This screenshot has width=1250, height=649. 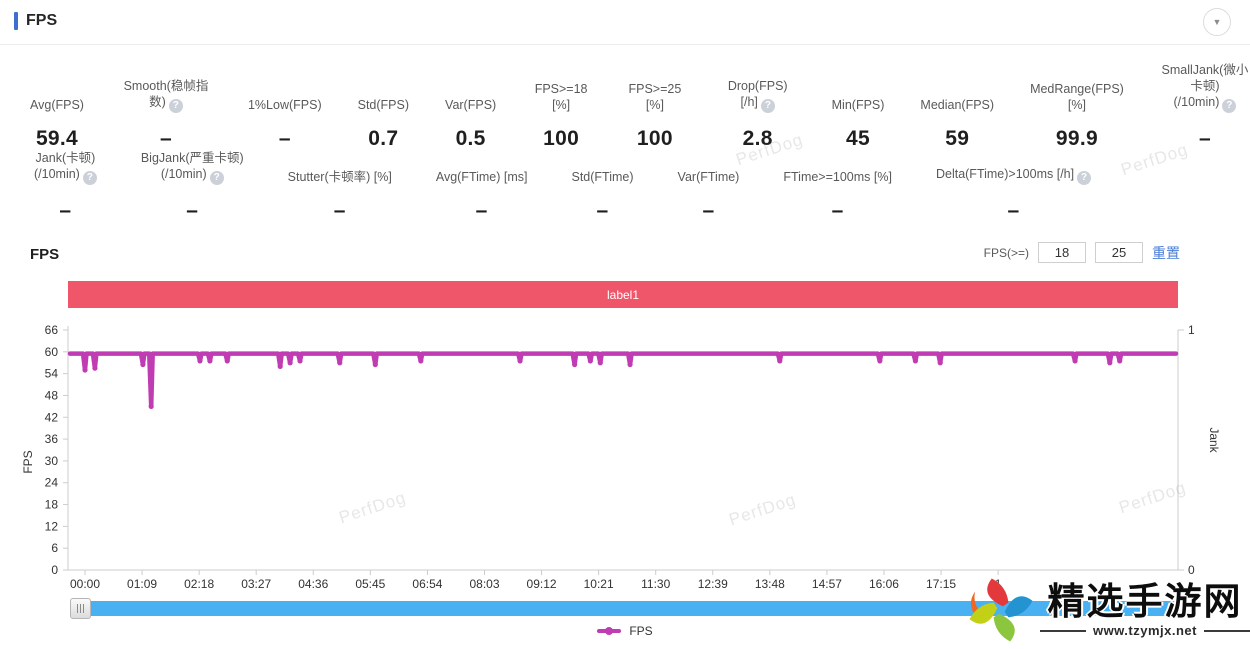 What do you see at coordinates (713, 584) in the screenshot?
I see `svg-text: 12:39` at bounding box center [713, 584].